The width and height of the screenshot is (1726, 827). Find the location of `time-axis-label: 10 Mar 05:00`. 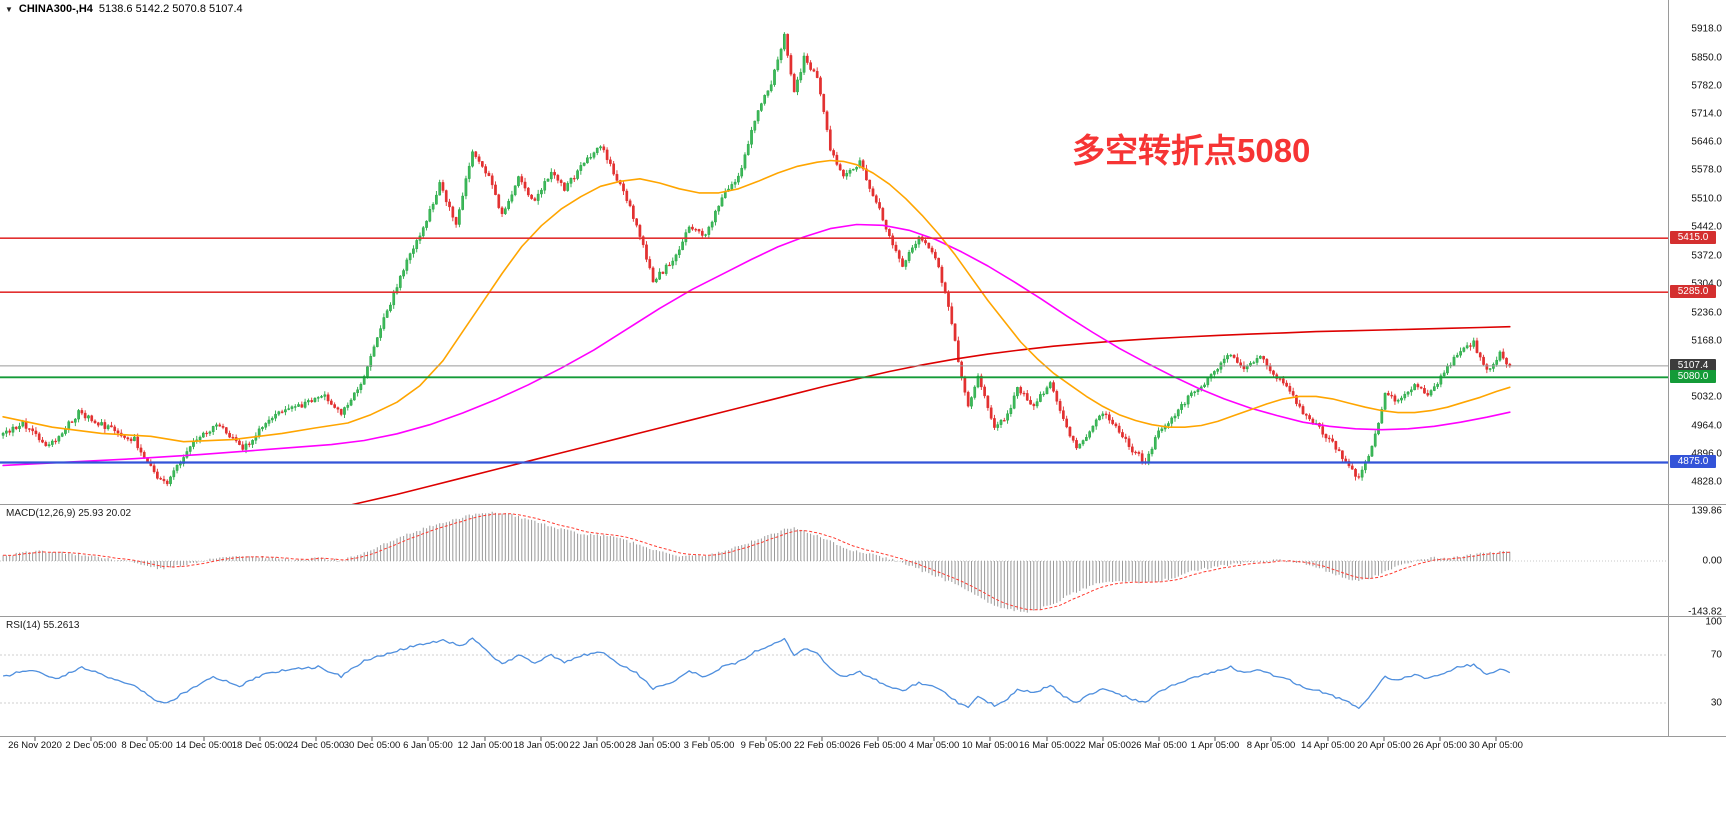

time-axis-label: 10 Mar 05:00 is located at coordinates (990, 745).